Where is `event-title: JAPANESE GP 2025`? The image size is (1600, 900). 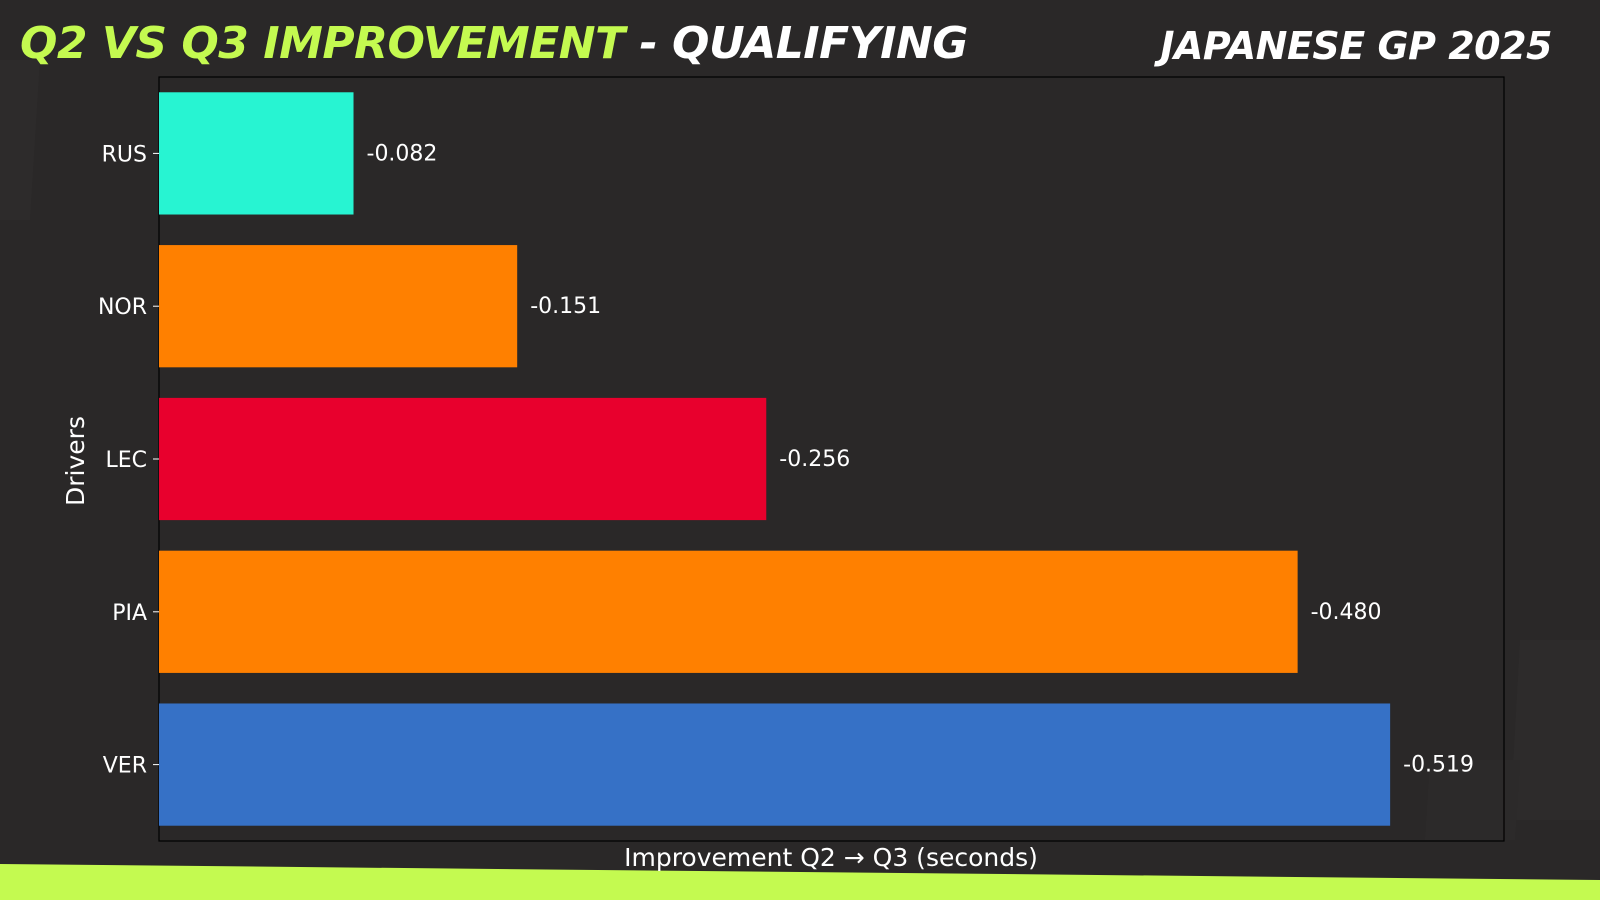
event-title: JAPANESE GP 2025 is located at coordinates (1356, 46).